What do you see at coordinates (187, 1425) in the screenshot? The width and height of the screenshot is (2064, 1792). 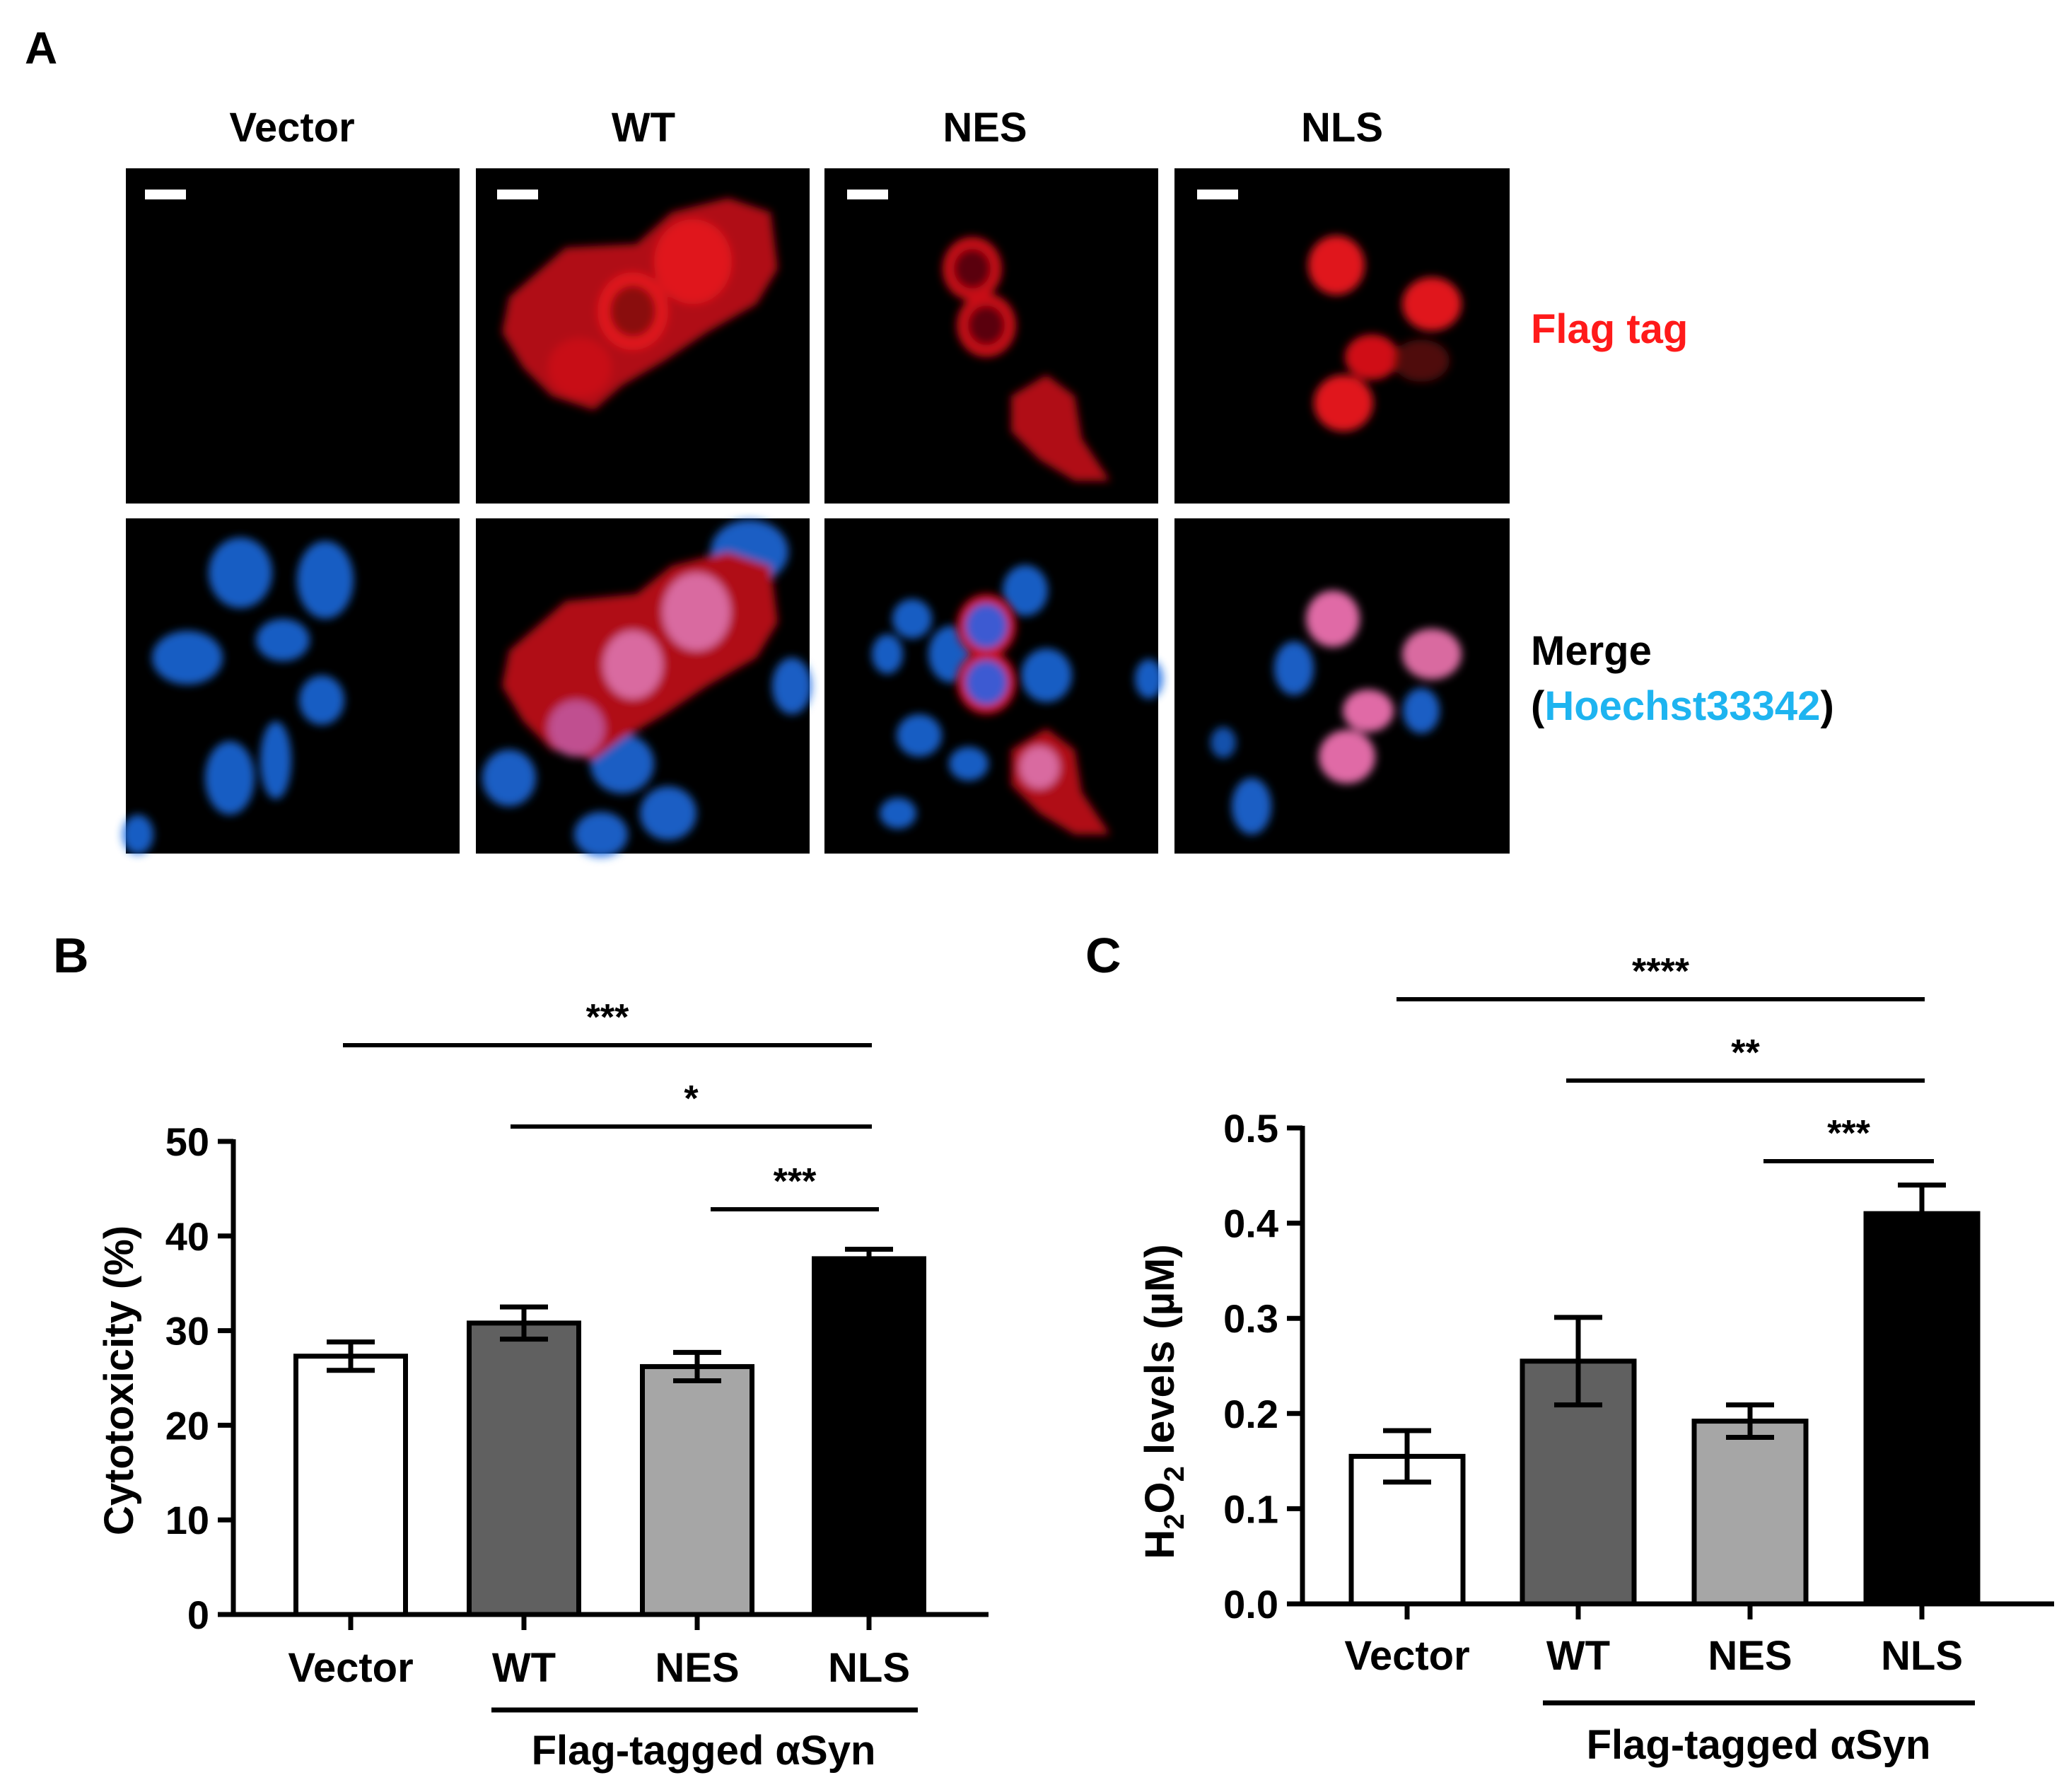 I see `y-tick-label: 20` at bounding box center [187, 1425].